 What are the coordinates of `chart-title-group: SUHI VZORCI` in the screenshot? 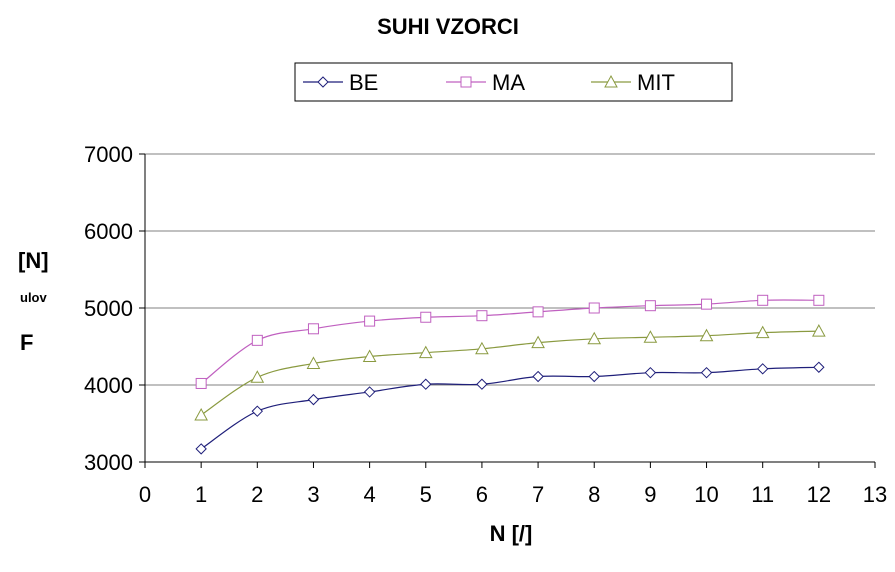 It's located at (448, 26).